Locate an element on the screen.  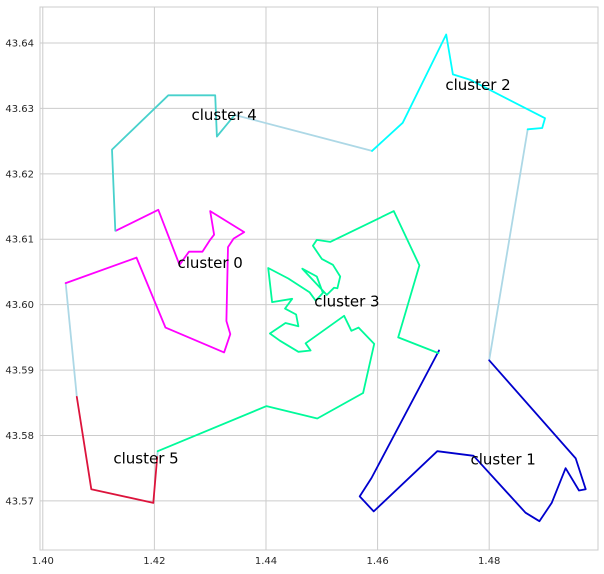
y-tick-label: 43.57 is located at coordinates (19, 501).